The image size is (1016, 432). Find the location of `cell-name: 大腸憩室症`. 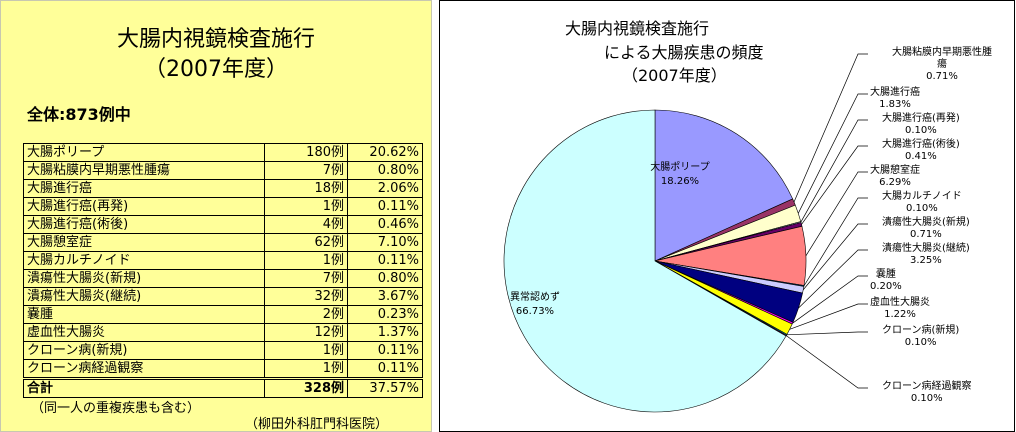

cell-name: 大腸憩室症 is located at coordinates (144, 242).